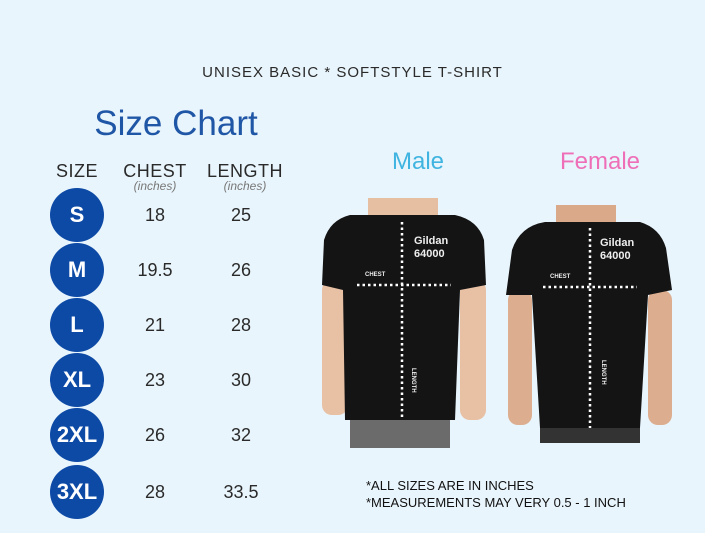  What do you see at coordinates (589, 324) in the screenshot?
I see `female-tshirt-image` at bounding box center [589, 324].